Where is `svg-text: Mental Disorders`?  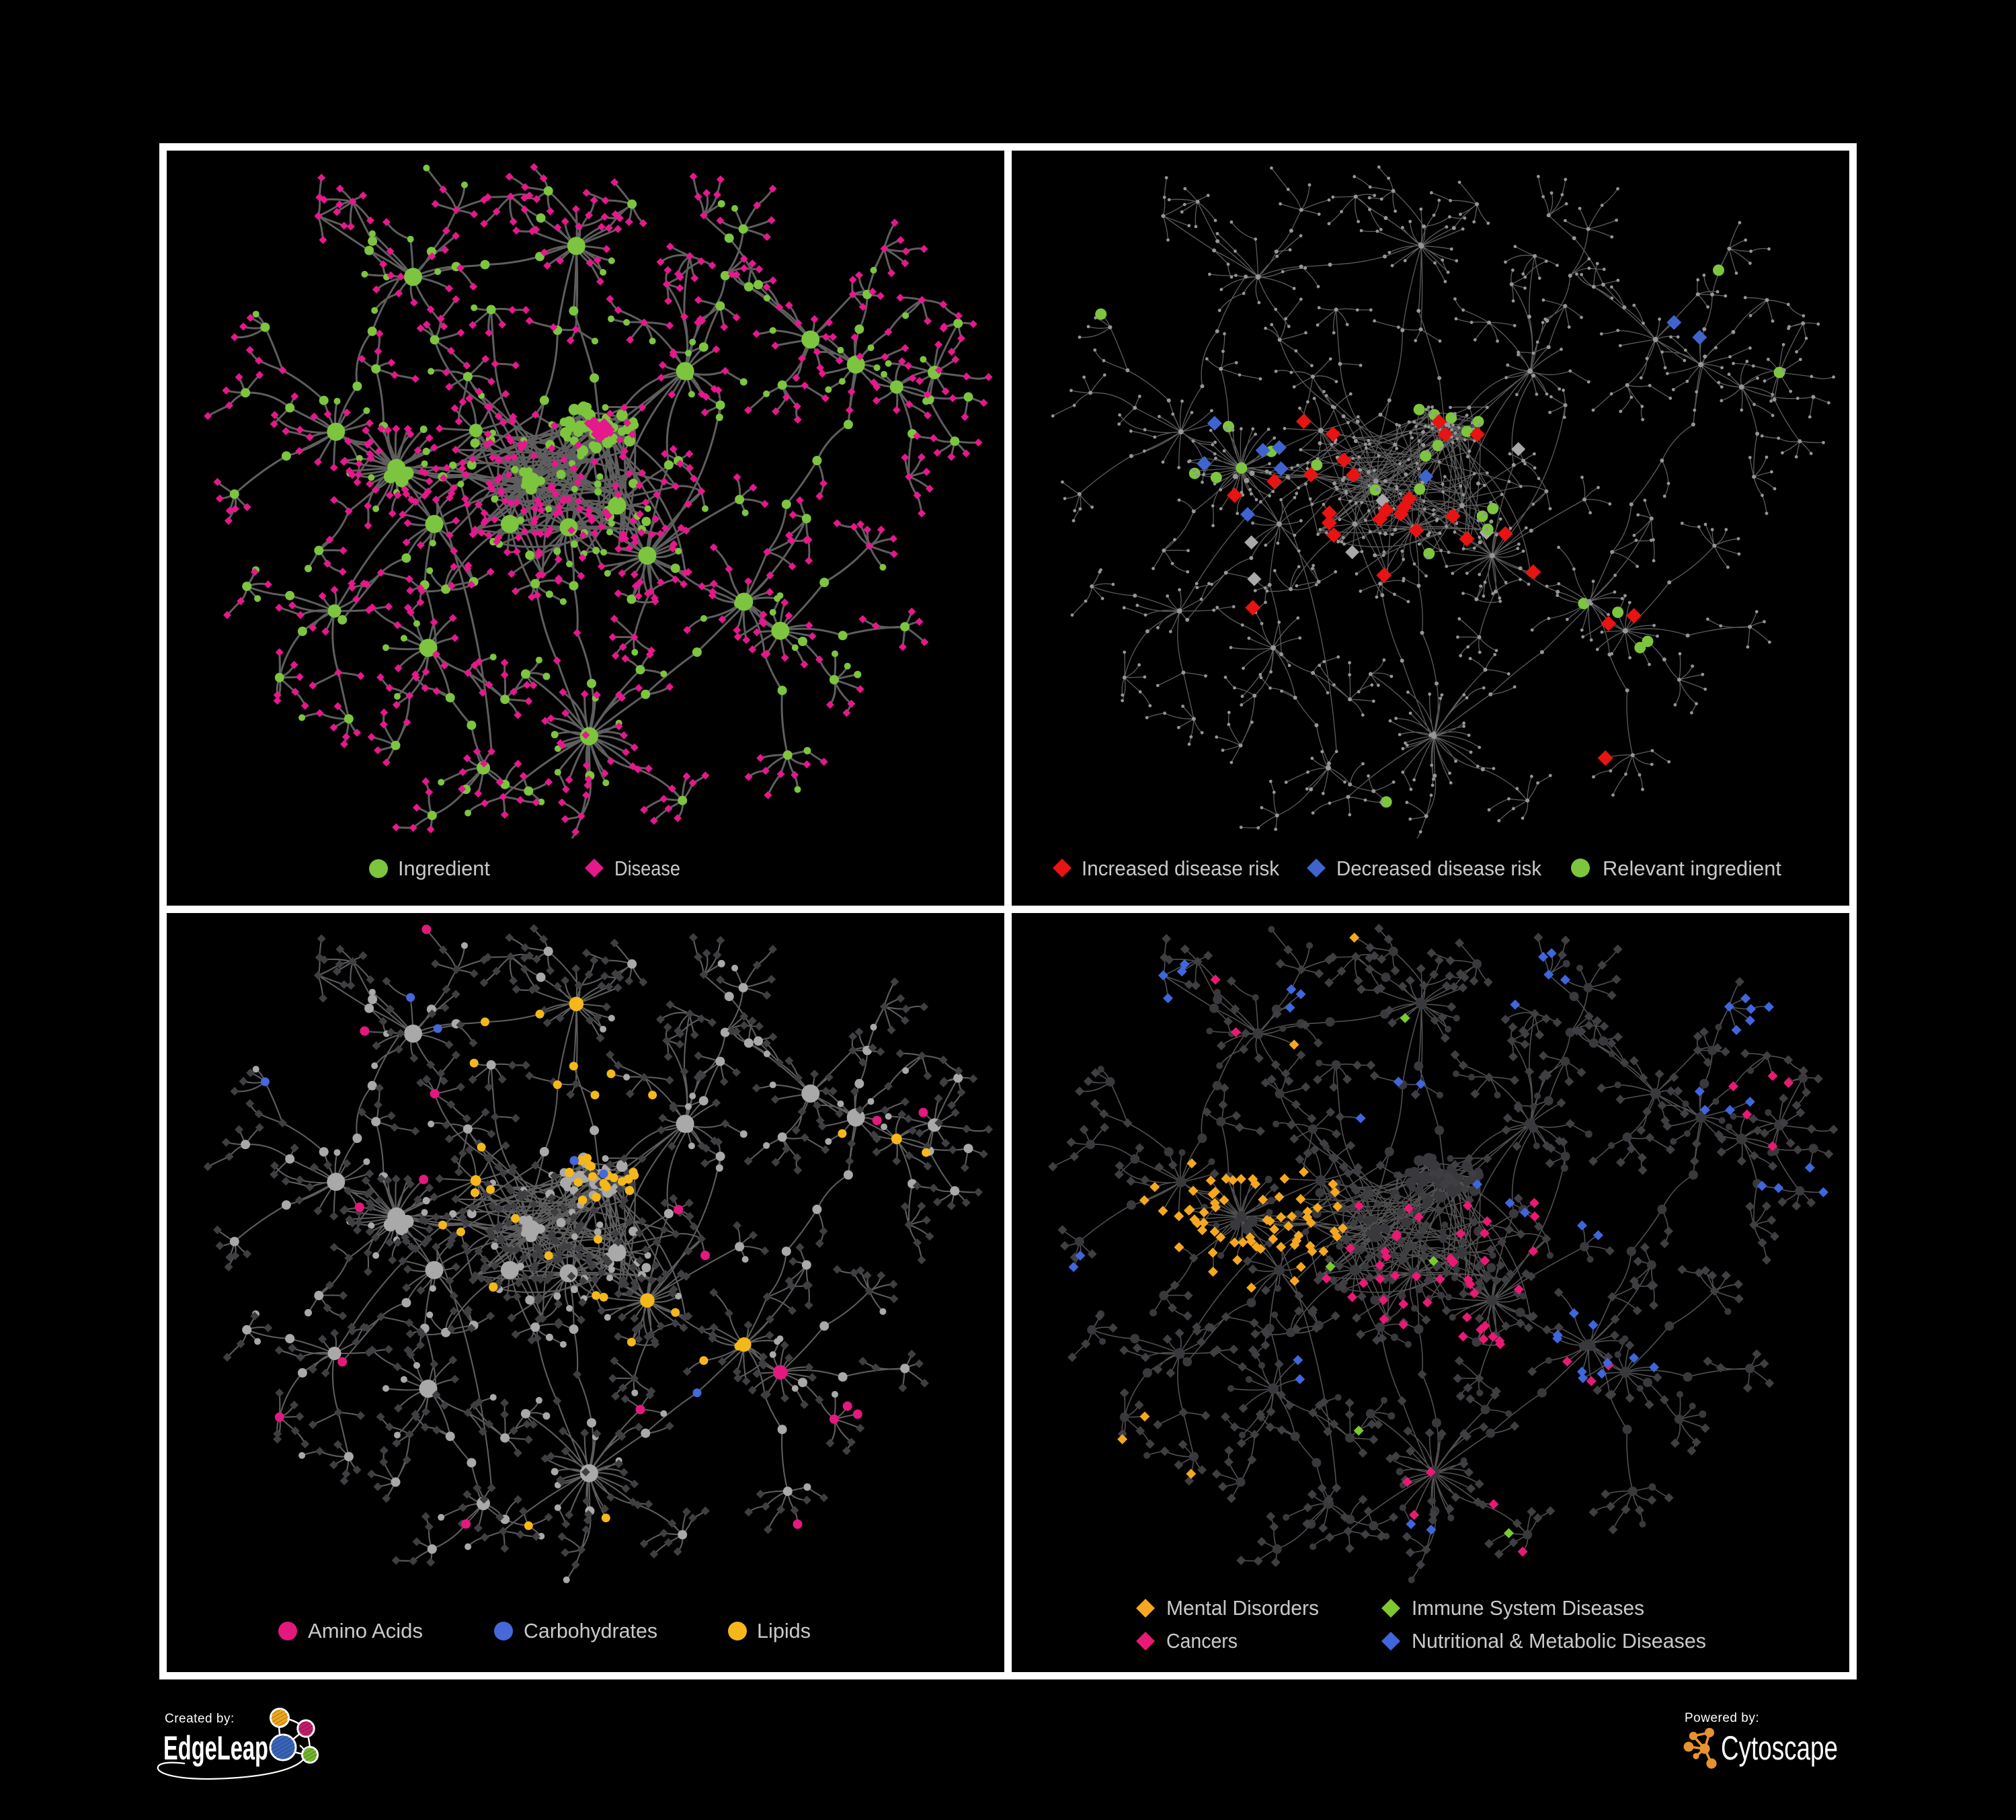 svg-text: Mental Disorders is located at coordinates (1242, 1608).